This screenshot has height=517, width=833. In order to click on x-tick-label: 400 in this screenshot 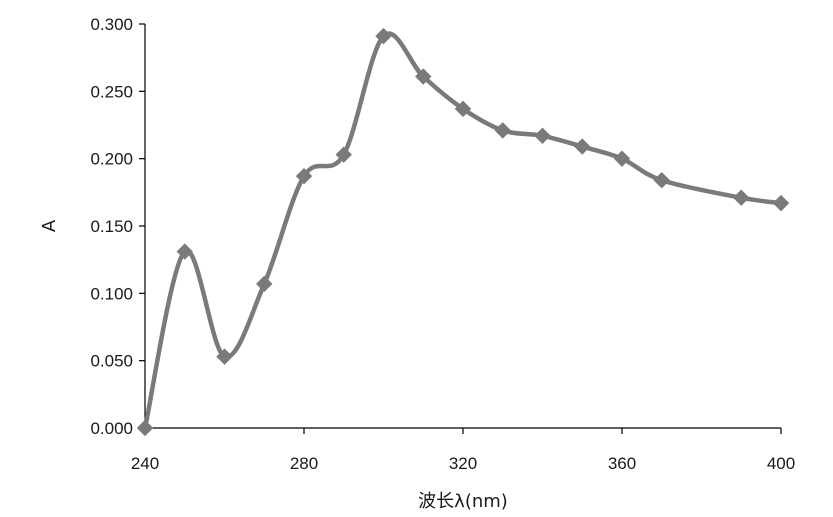, I will do `click(781, 463)`.